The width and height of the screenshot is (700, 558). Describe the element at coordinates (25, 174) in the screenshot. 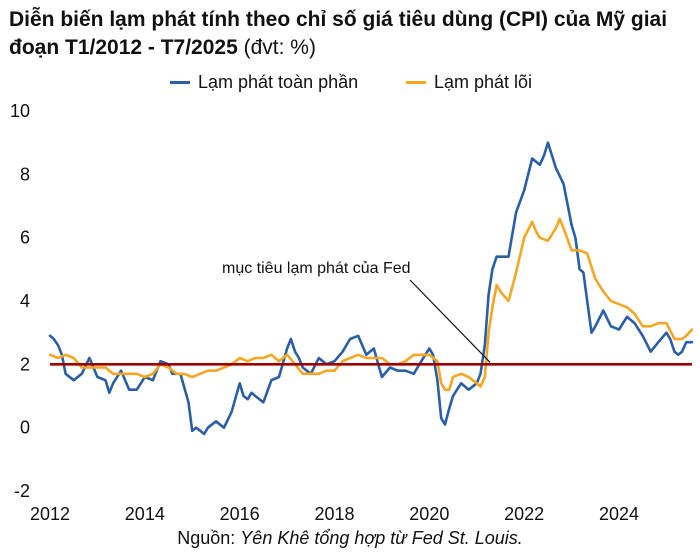

I see `y-tick-label: 8` at that location.